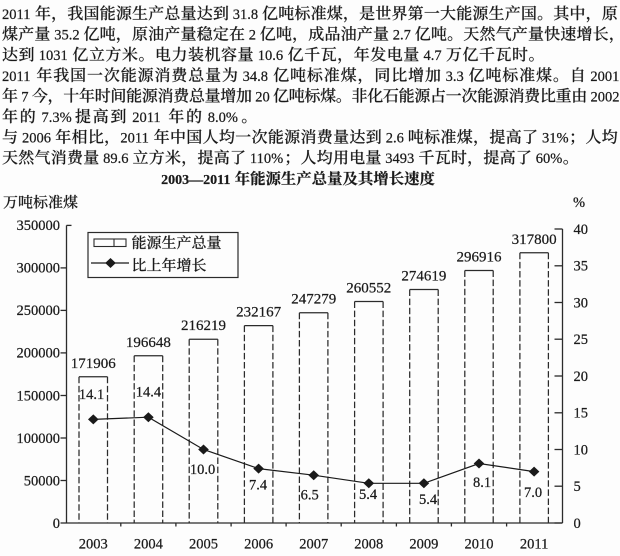 Image resolution: width=620 pixels, height=556 pixels. I want to click on svg-text: 10.6, so click(270, 56).